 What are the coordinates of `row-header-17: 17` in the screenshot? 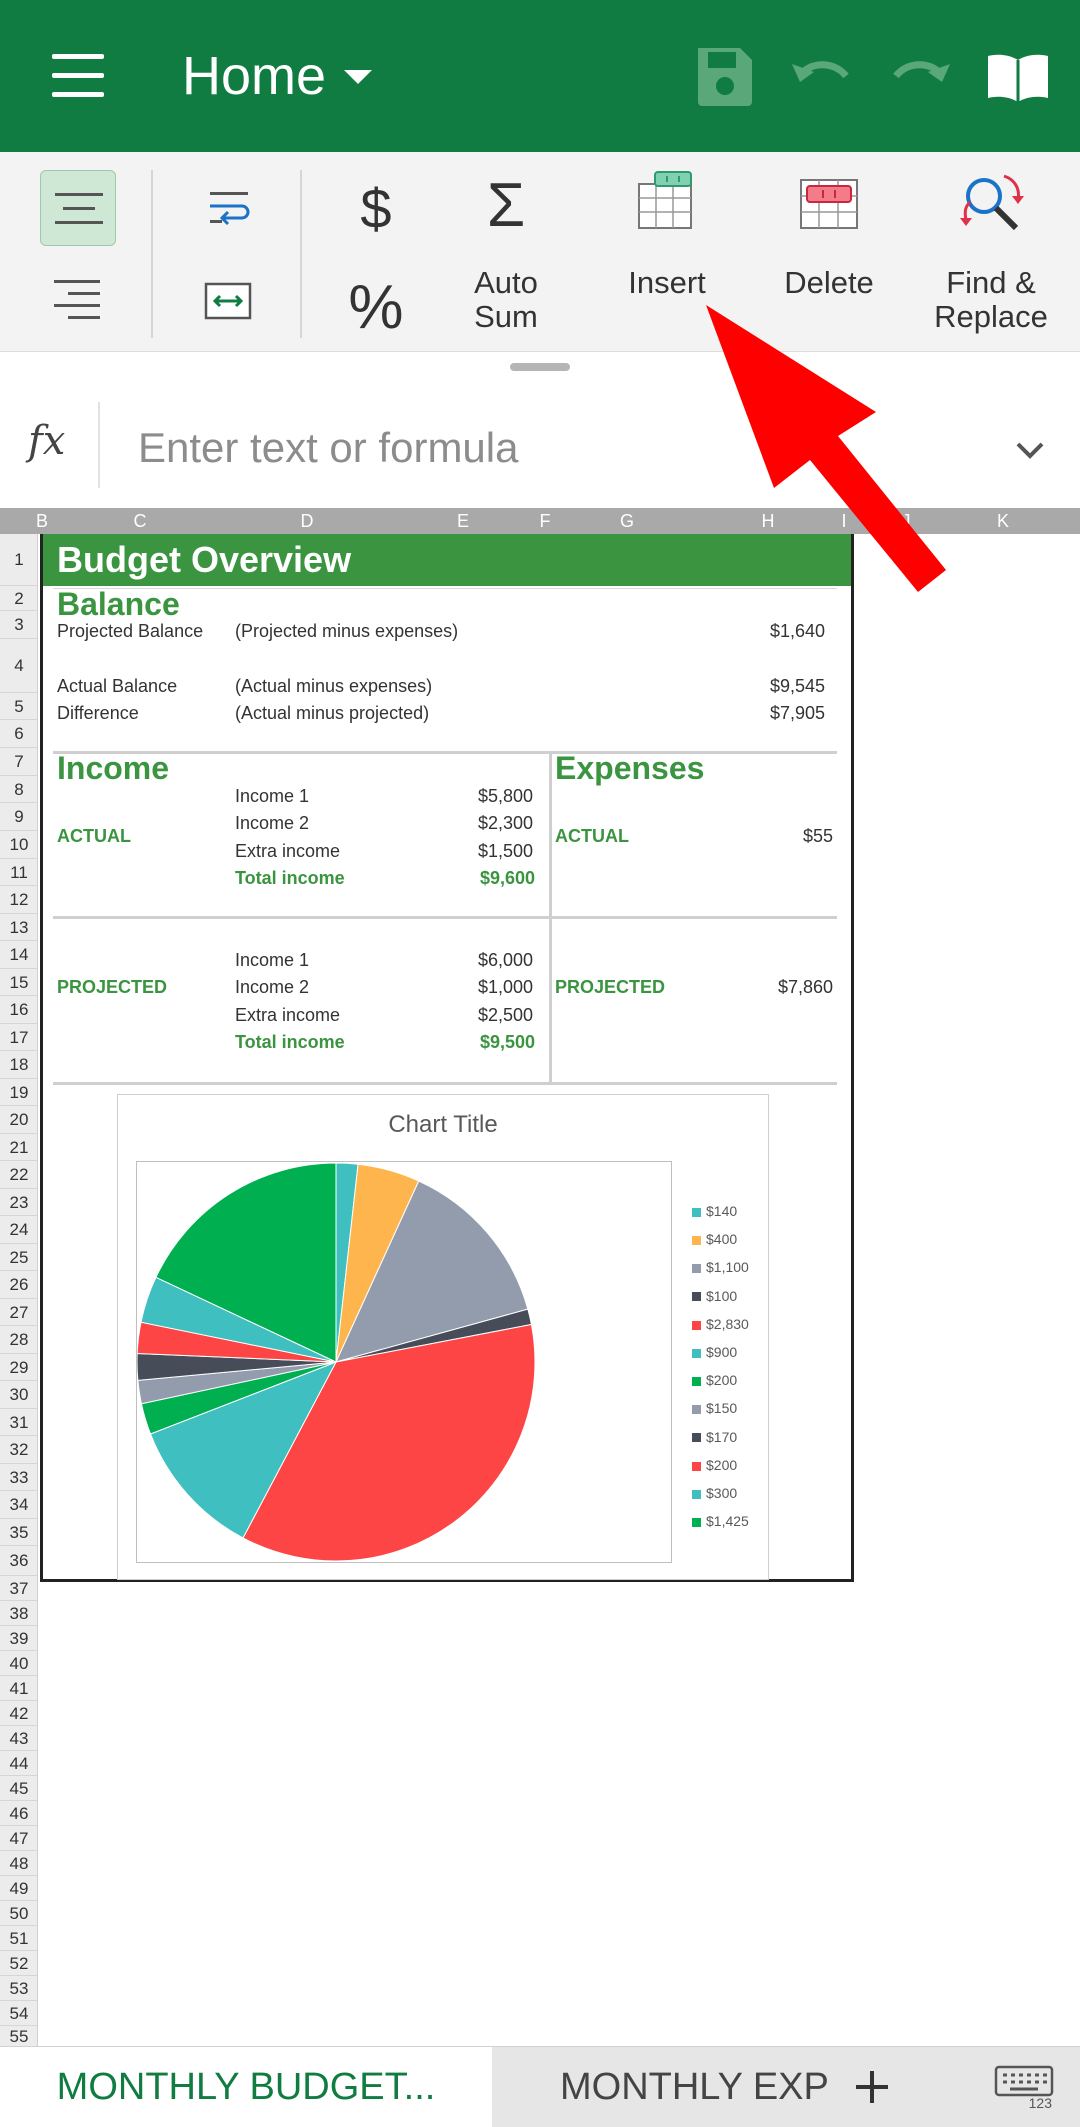 It's located at (19, 1037).